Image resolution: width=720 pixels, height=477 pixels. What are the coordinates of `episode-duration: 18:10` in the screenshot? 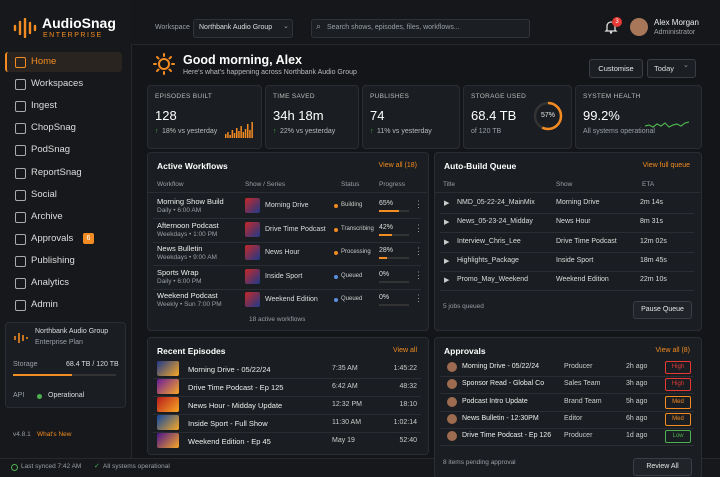 It's located at (408, 404).